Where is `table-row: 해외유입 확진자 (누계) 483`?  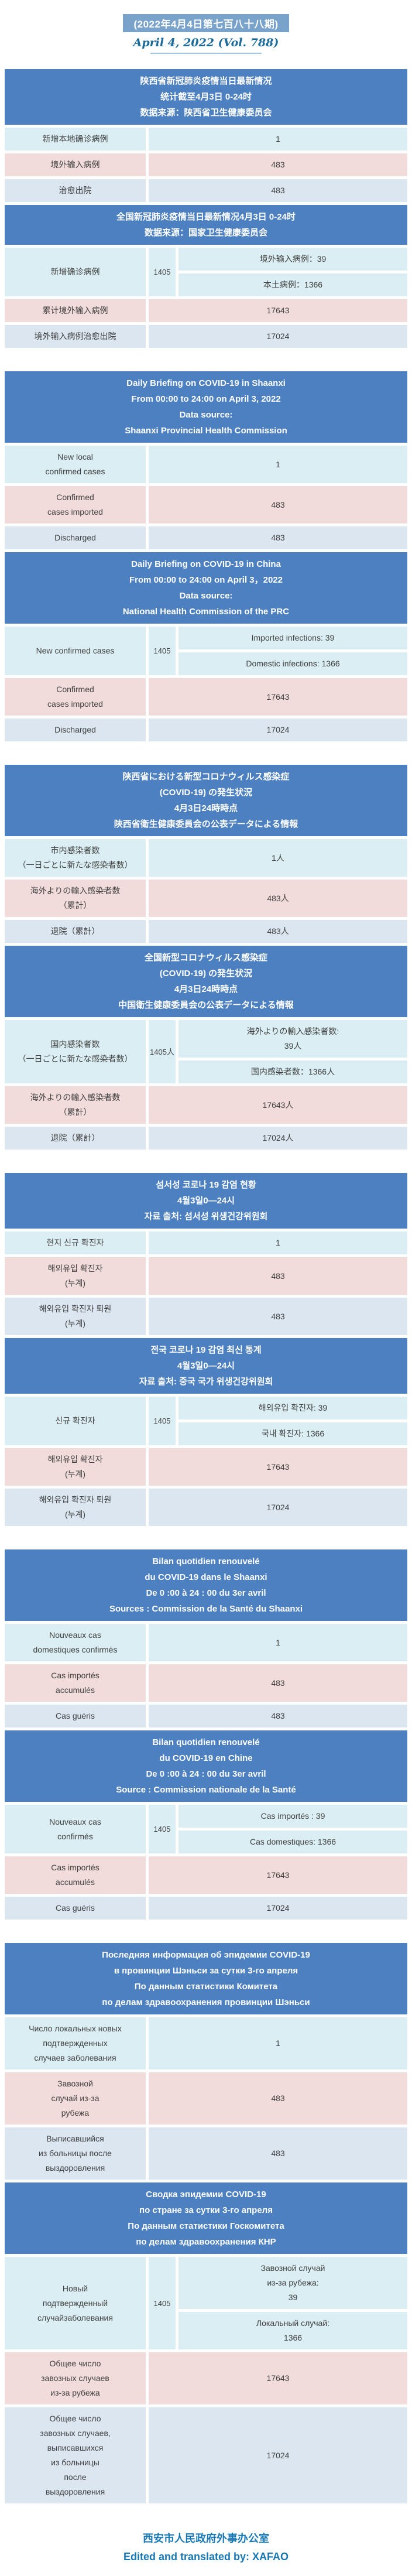 table-row: 해외유입 확진자 (누계) 483 is located at coordinates (206, 1276).